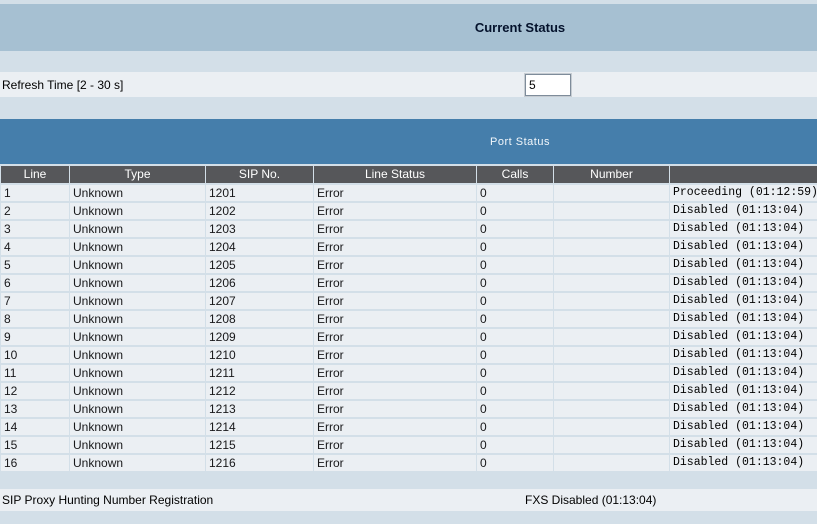 The height and width of the screenshot is (524, 817). Describe the element at coordinates (261, 500) in the screenshot. I see `hunting-registration-label-cell: SIP Proxy Hunting Number Registration` at that location.